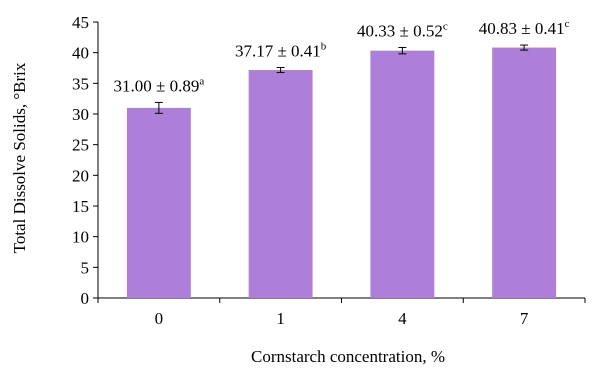  What do you see at coordinates (201, 81) in the screenshot?
I see `data-label-superscript: a` at bounding box center [201, 81].